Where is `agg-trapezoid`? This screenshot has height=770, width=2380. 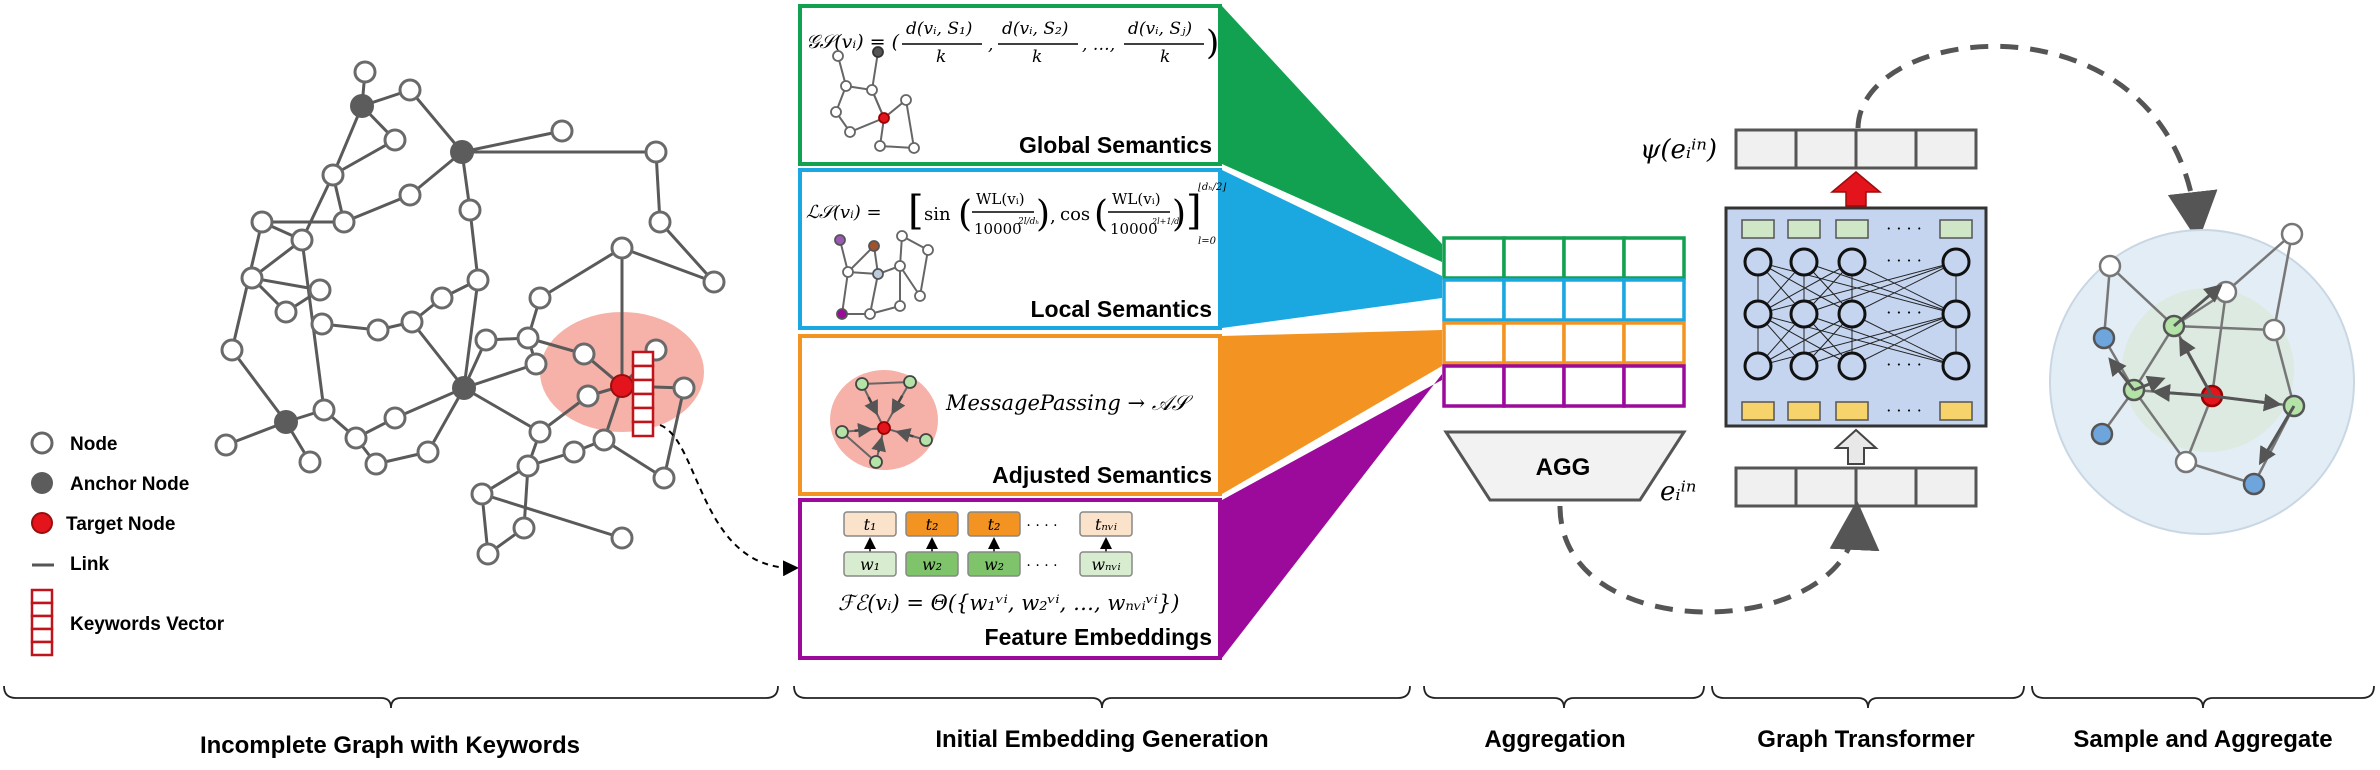 agg-trapezoid is located at coordinates (1565, 466).